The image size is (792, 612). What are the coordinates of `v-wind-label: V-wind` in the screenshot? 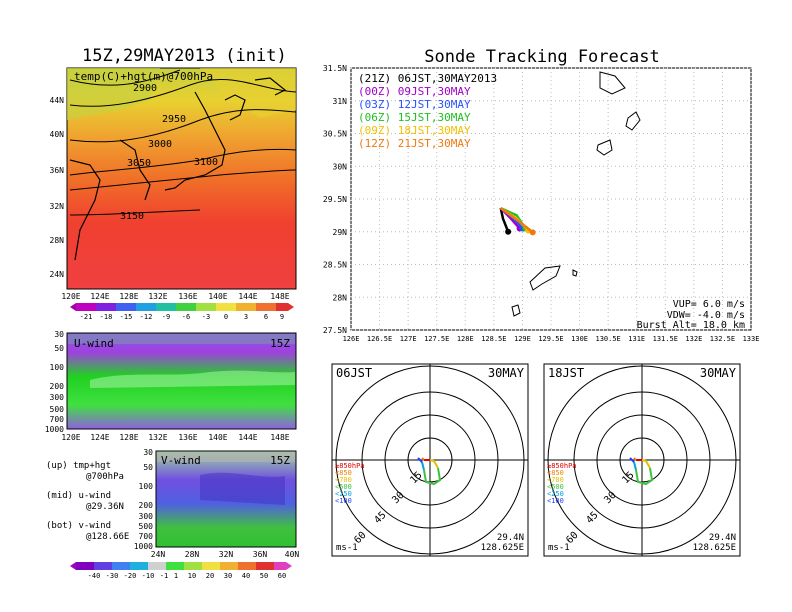 It's located at (181, 460).